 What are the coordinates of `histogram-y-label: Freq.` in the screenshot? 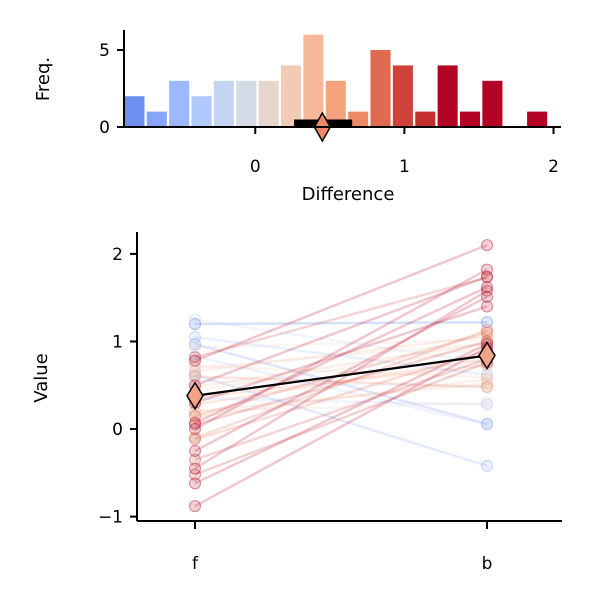 It's located at (43, 79).